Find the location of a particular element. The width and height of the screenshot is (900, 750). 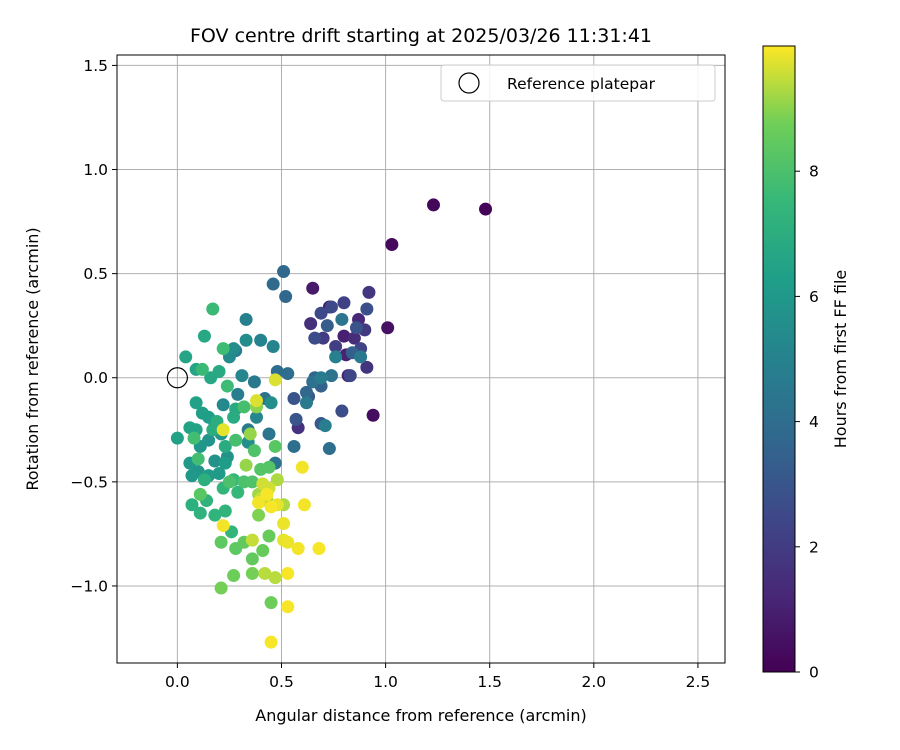

colorbar-tick-label: 2 is located at coordinates (814, 547).